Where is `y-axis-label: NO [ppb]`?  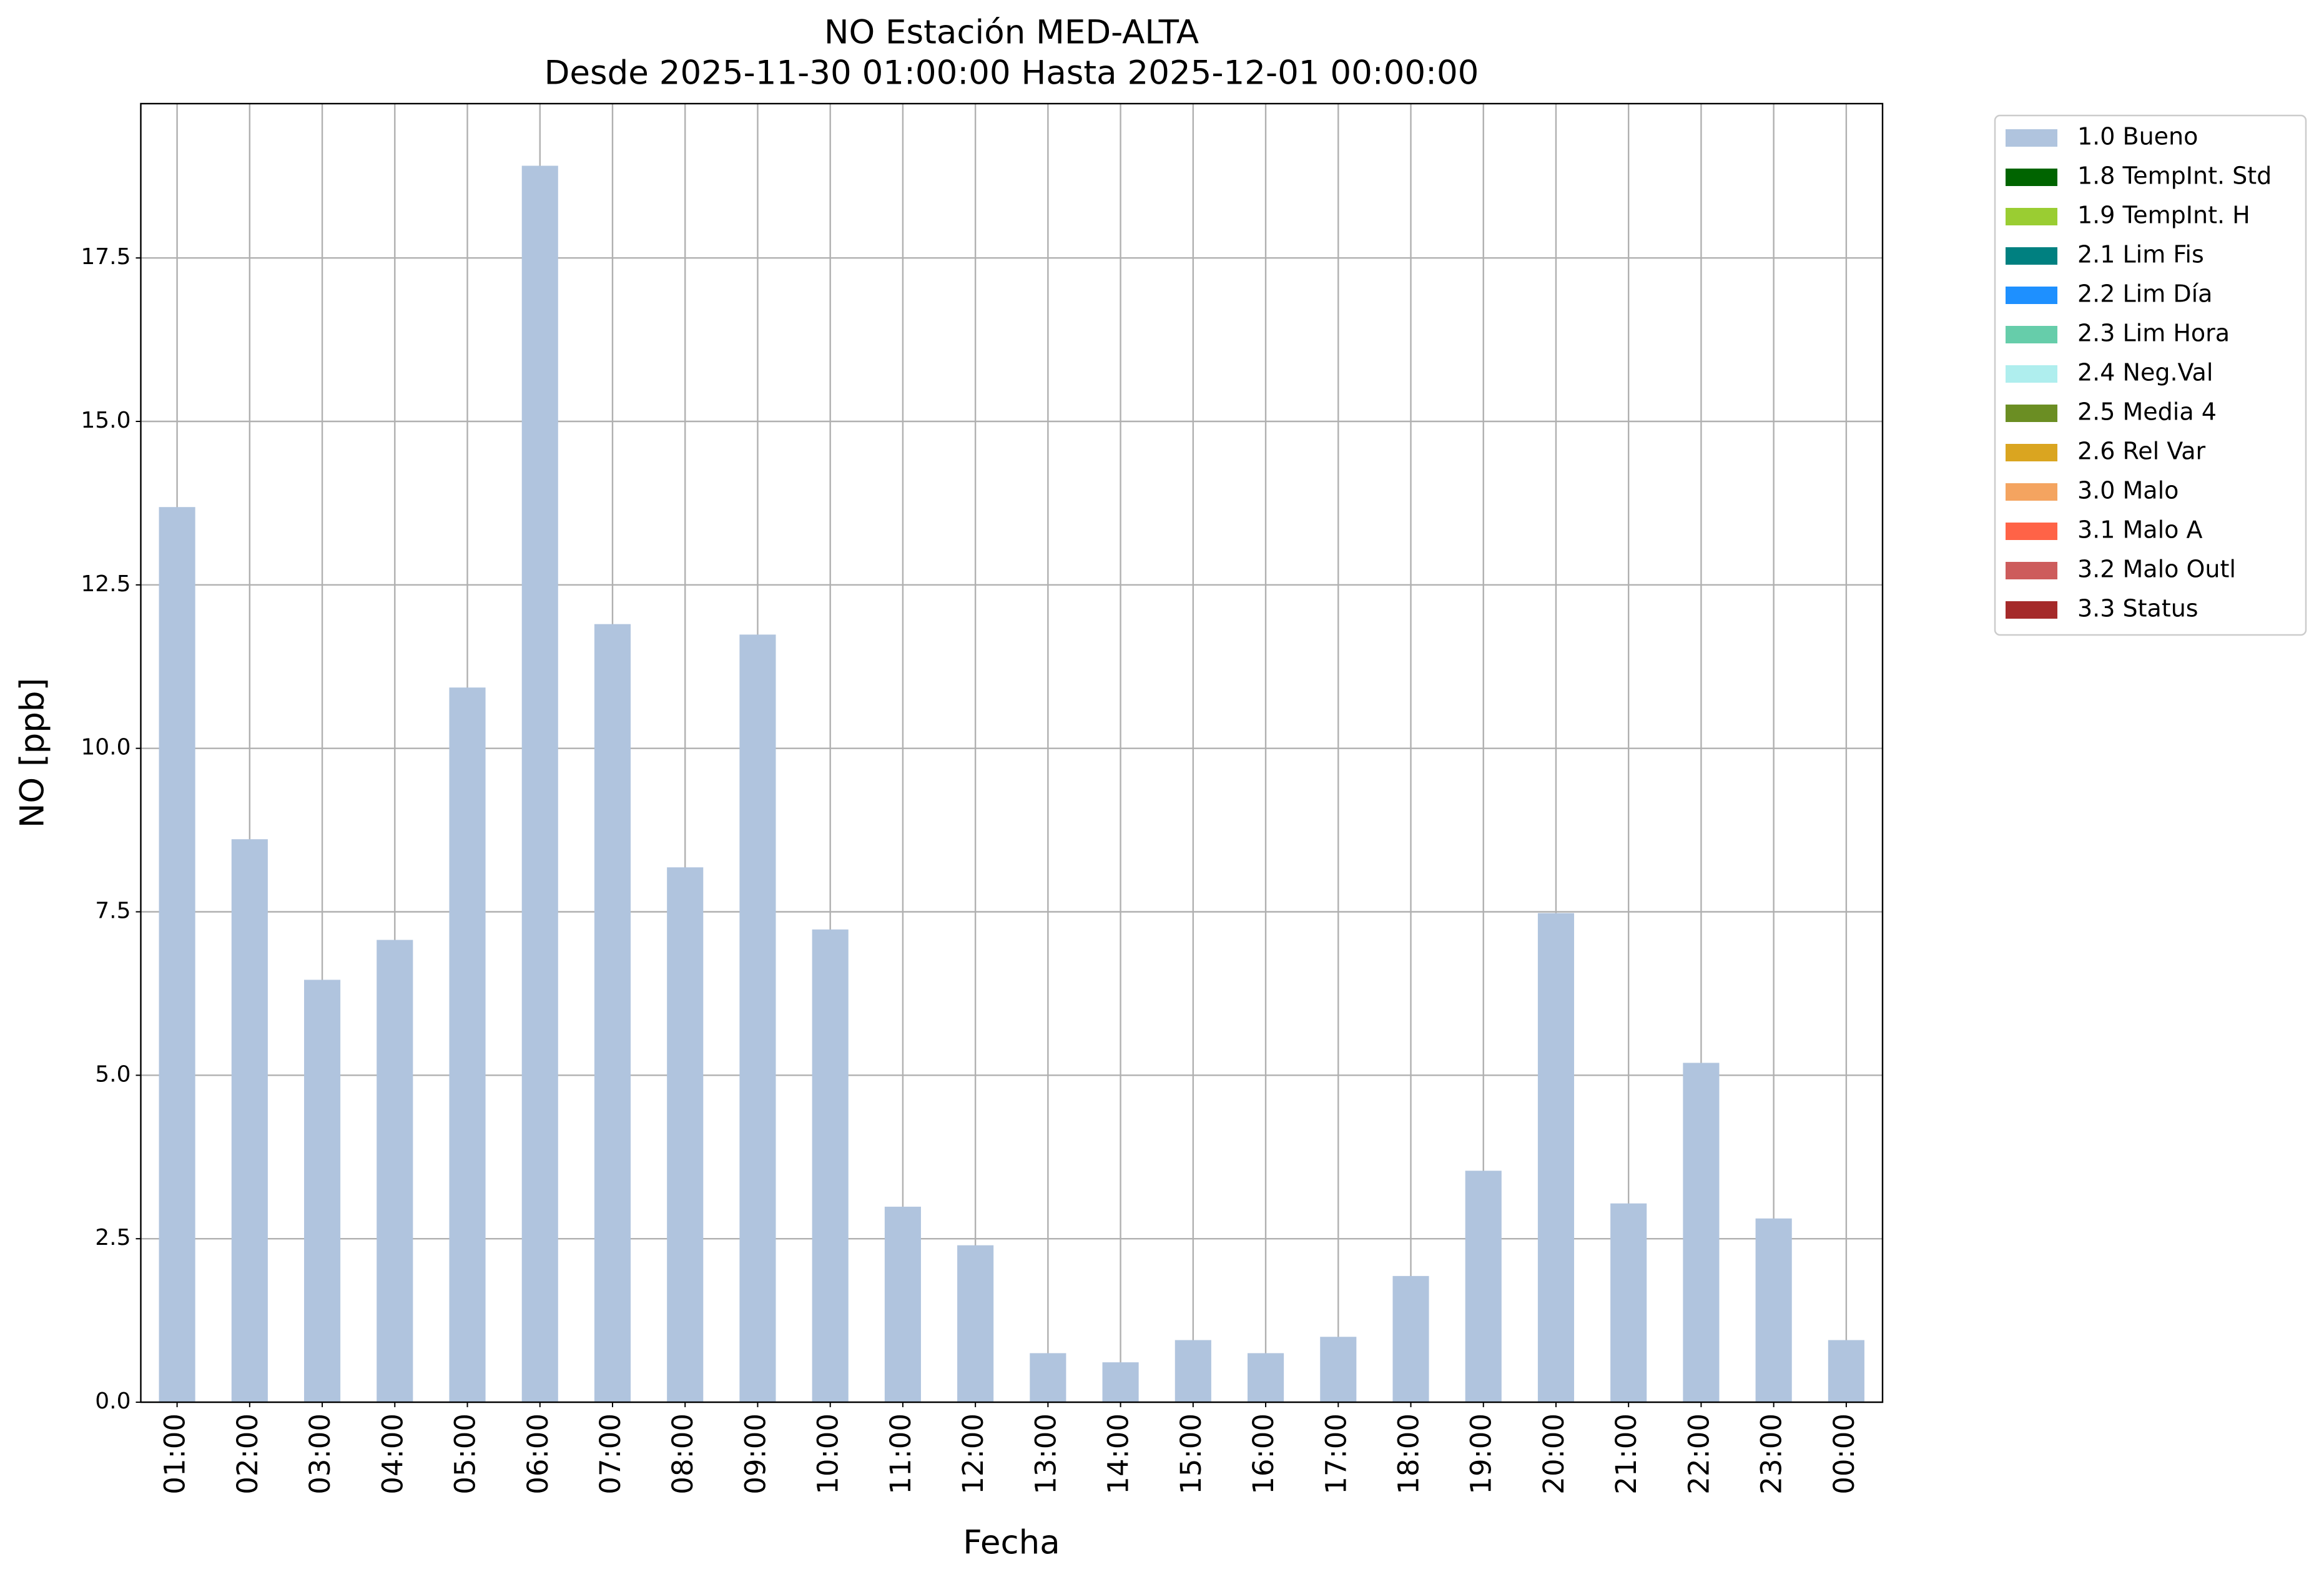
y-axis-label: NO [ppb] is located at coordinates (33, 753).